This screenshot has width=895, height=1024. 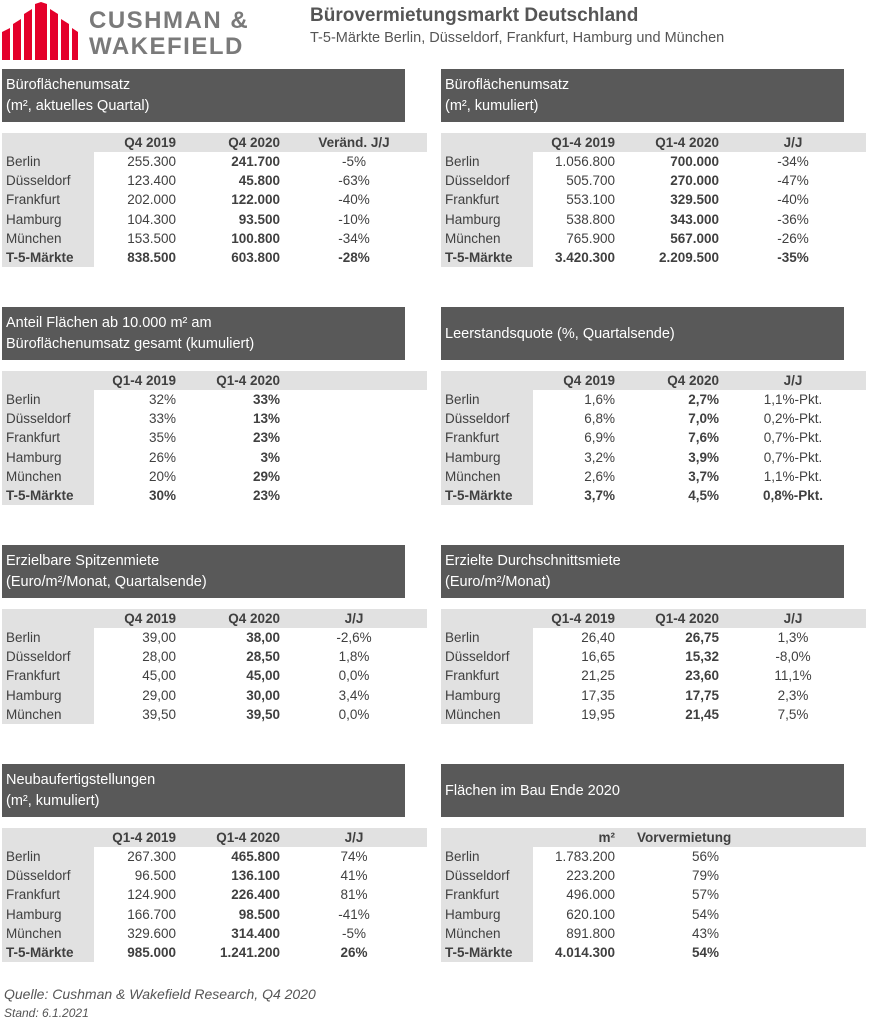 What do you see at coordinates (266, 419) in the screenshot?
I see `table-cell: 13%` at bounding box center [266, 419].